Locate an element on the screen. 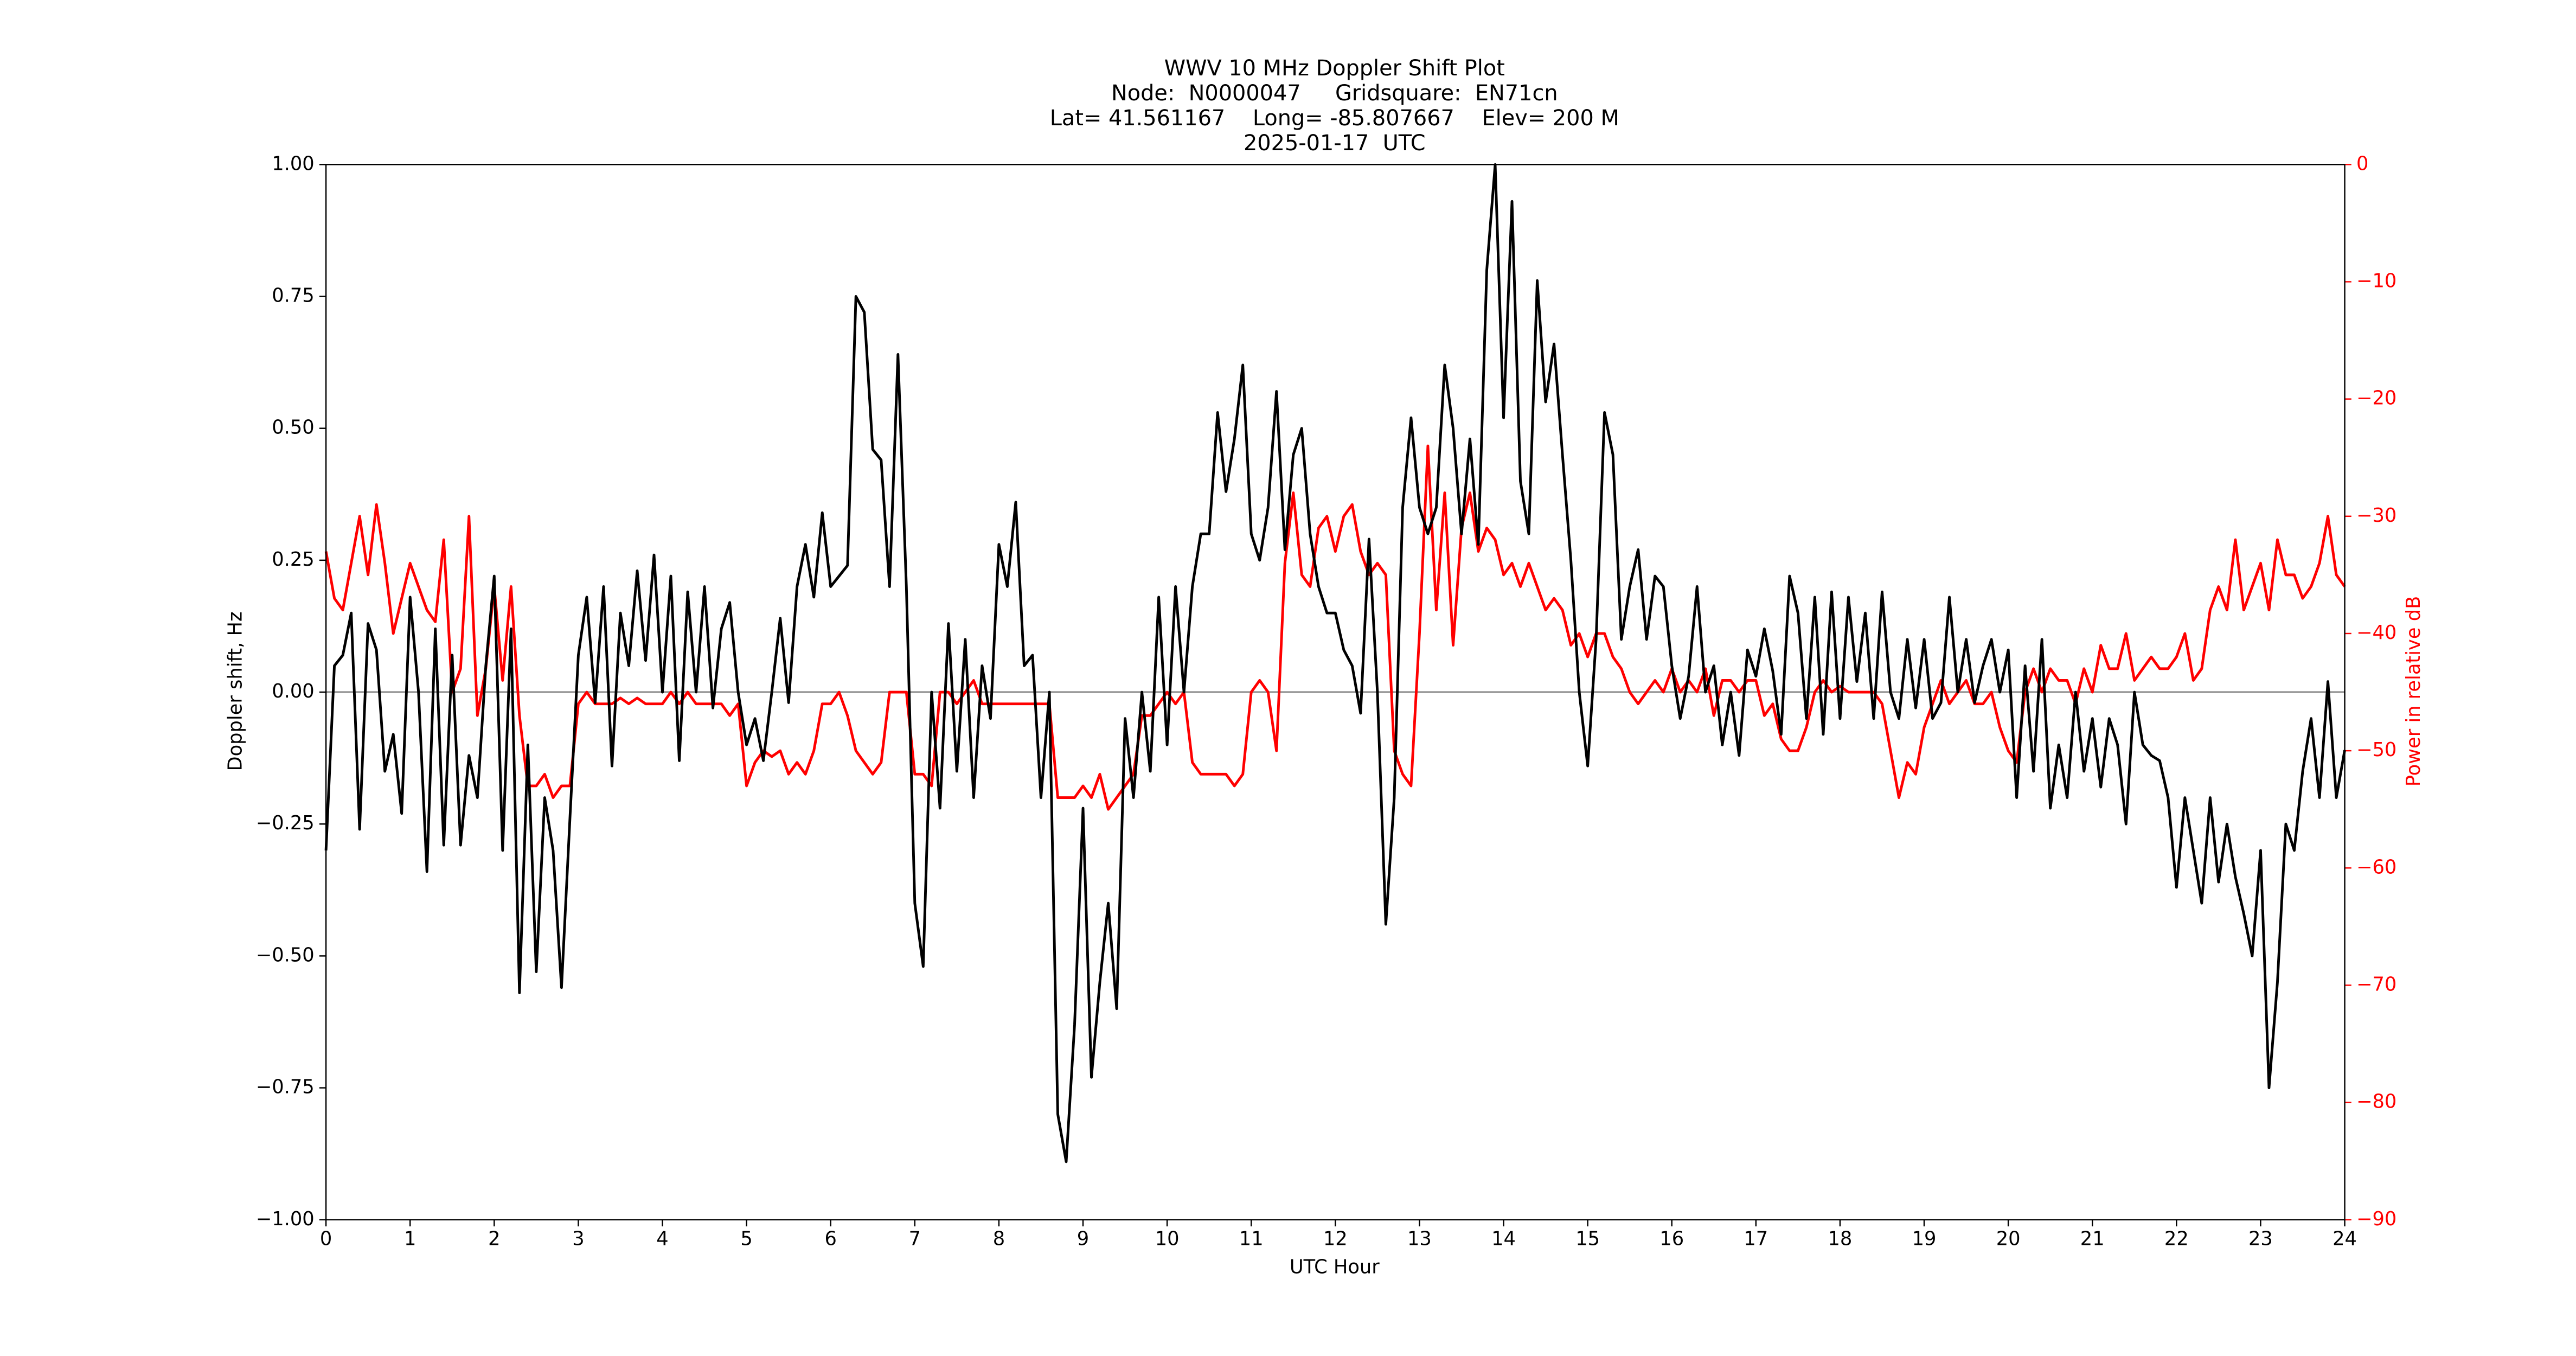  y2-tick-label: −80 is located at coordinates (2376, 1102).